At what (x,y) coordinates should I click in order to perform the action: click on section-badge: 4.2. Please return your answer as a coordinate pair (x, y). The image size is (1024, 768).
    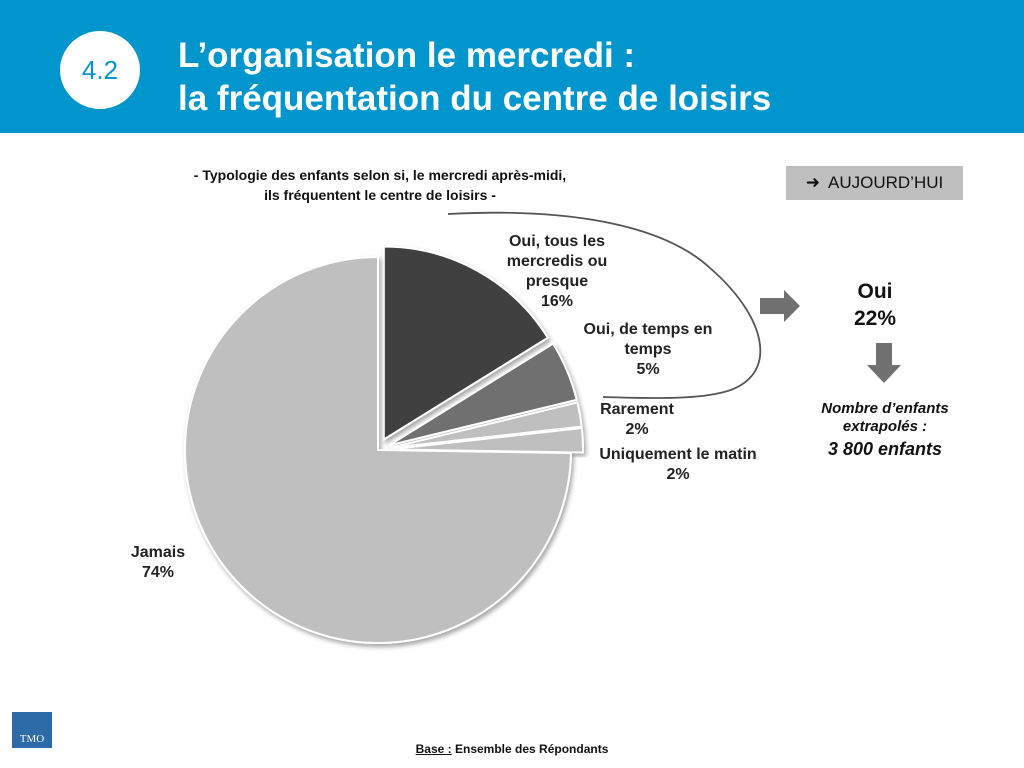
    Looking at the image, I should click on (100, 70).